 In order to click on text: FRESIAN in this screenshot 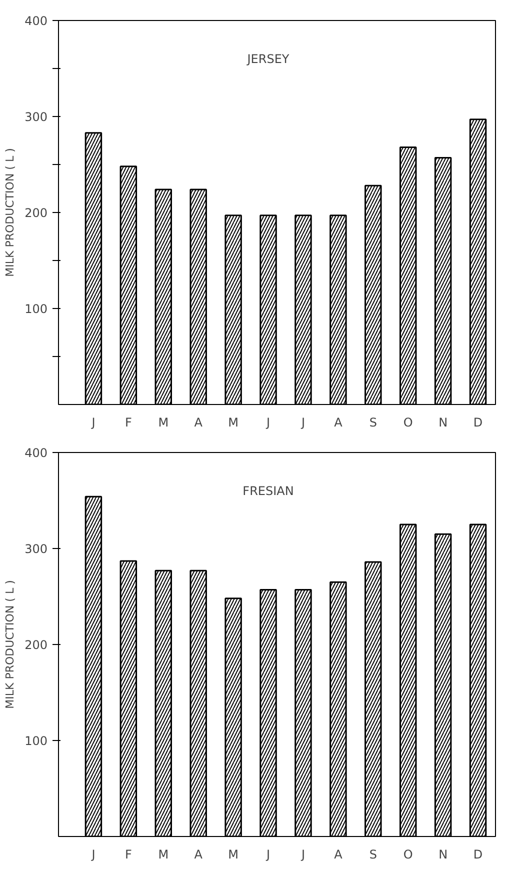, I will do `click(268, 491)`.